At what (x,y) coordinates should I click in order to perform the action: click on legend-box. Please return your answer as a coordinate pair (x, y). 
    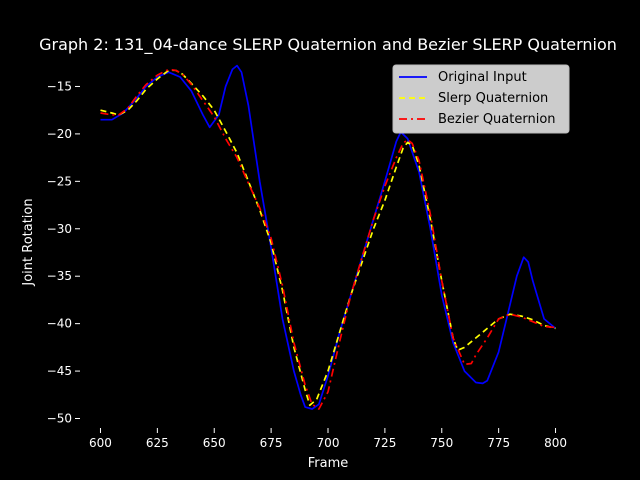
    Looking at the image, I should click on (481, 99).